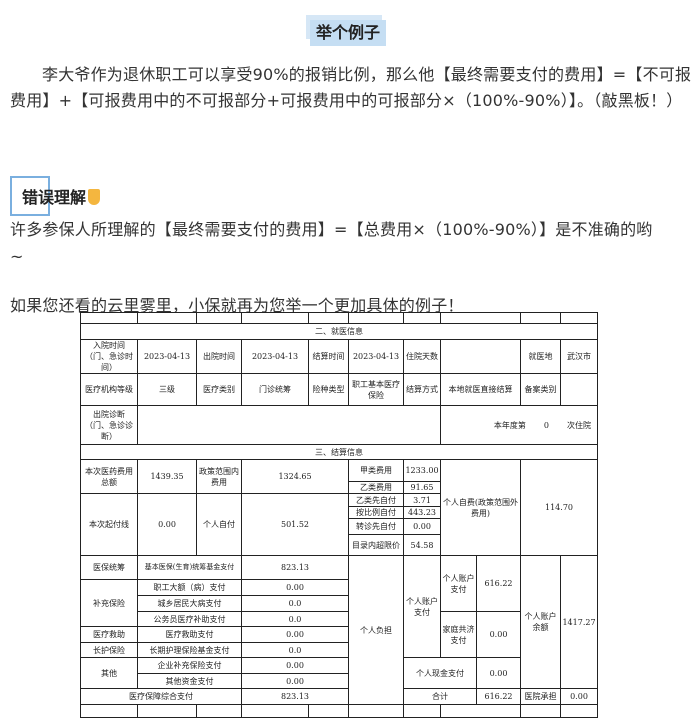  What do you see at coordinates (109, 425) in the screenshot?
I see `cell-label: 出院诊断（门、急诊诊断）` at bounding box center [109, 425].